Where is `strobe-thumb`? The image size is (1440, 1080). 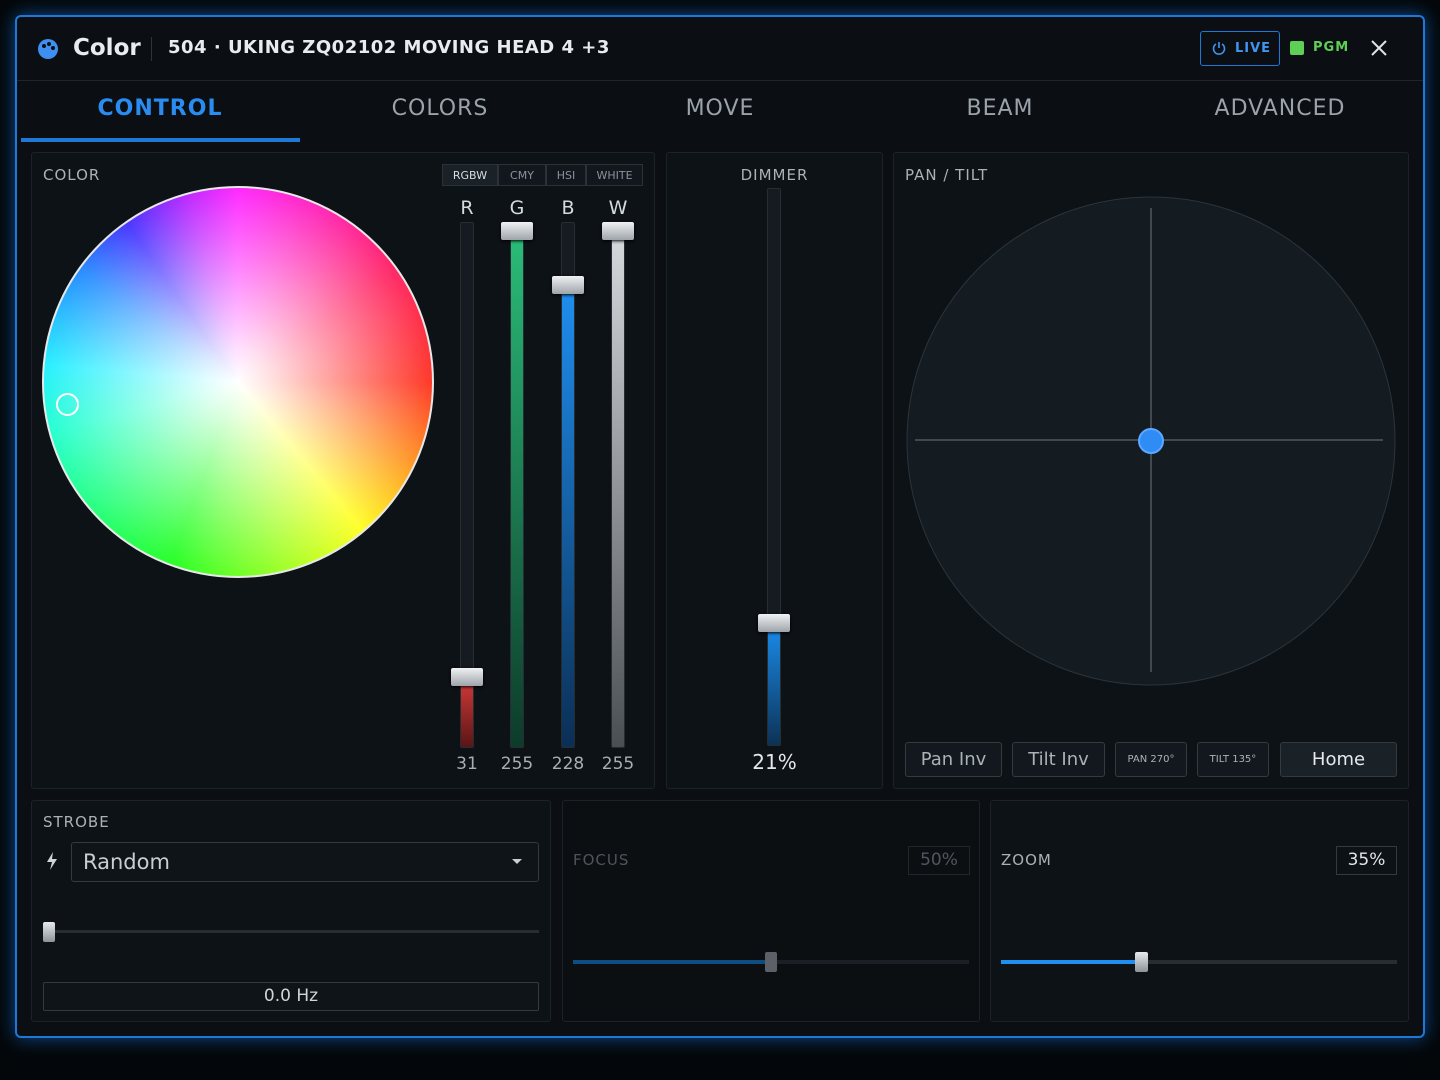 strobe-thumb is located at coordinates (49, 932).